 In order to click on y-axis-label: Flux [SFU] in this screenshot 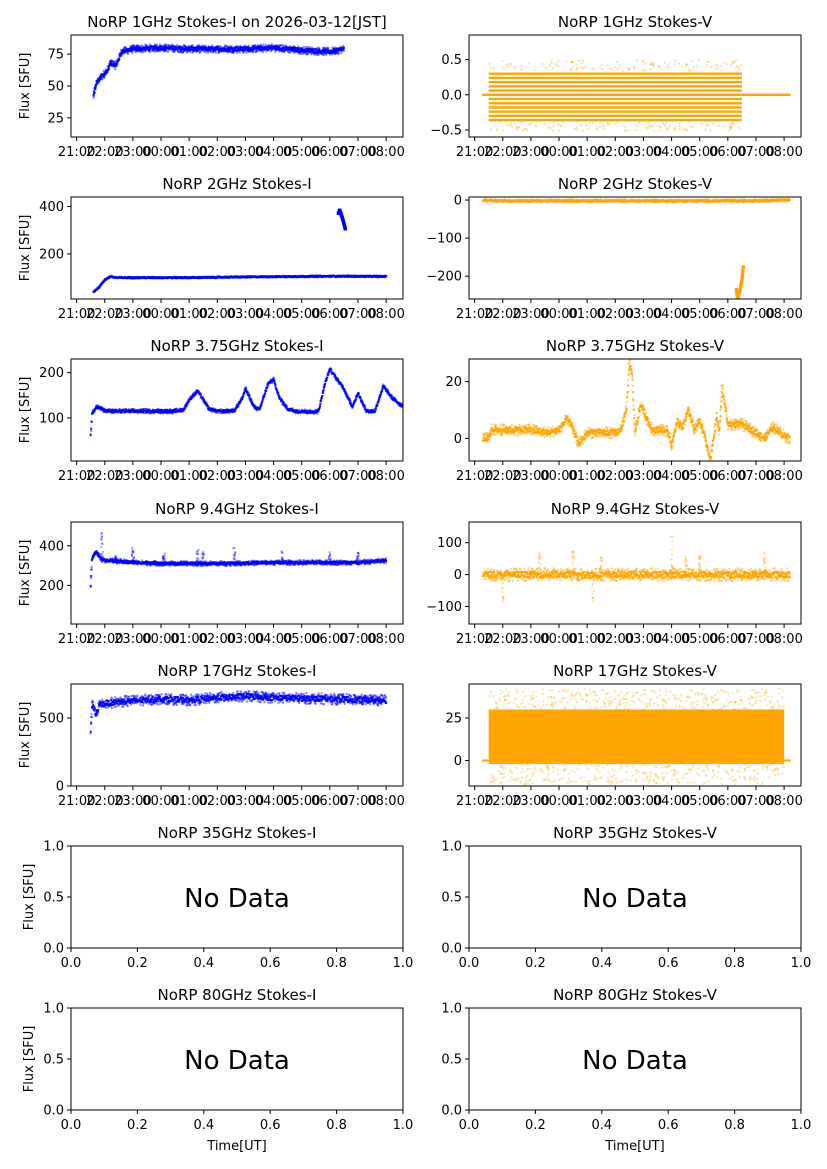, I will do `click(25, 86)`.